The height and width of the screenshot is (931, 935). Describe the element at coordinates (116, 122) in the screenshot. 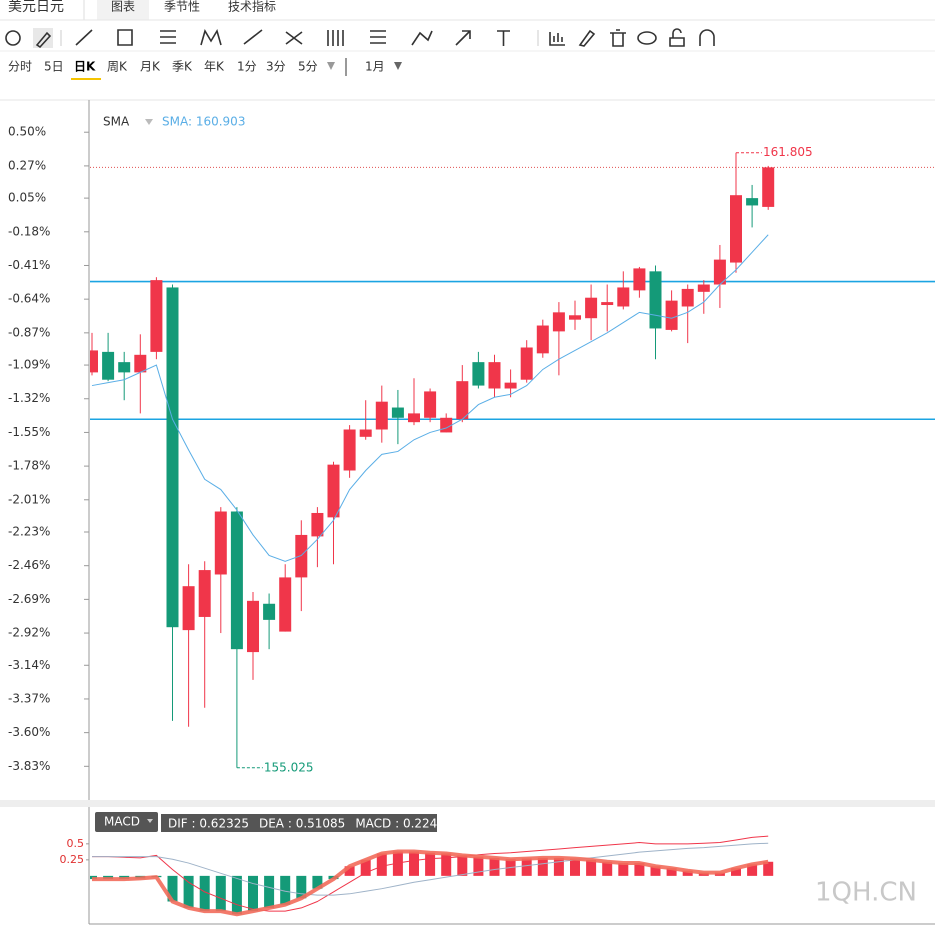

I see `indicator-name: SMA` at that location.